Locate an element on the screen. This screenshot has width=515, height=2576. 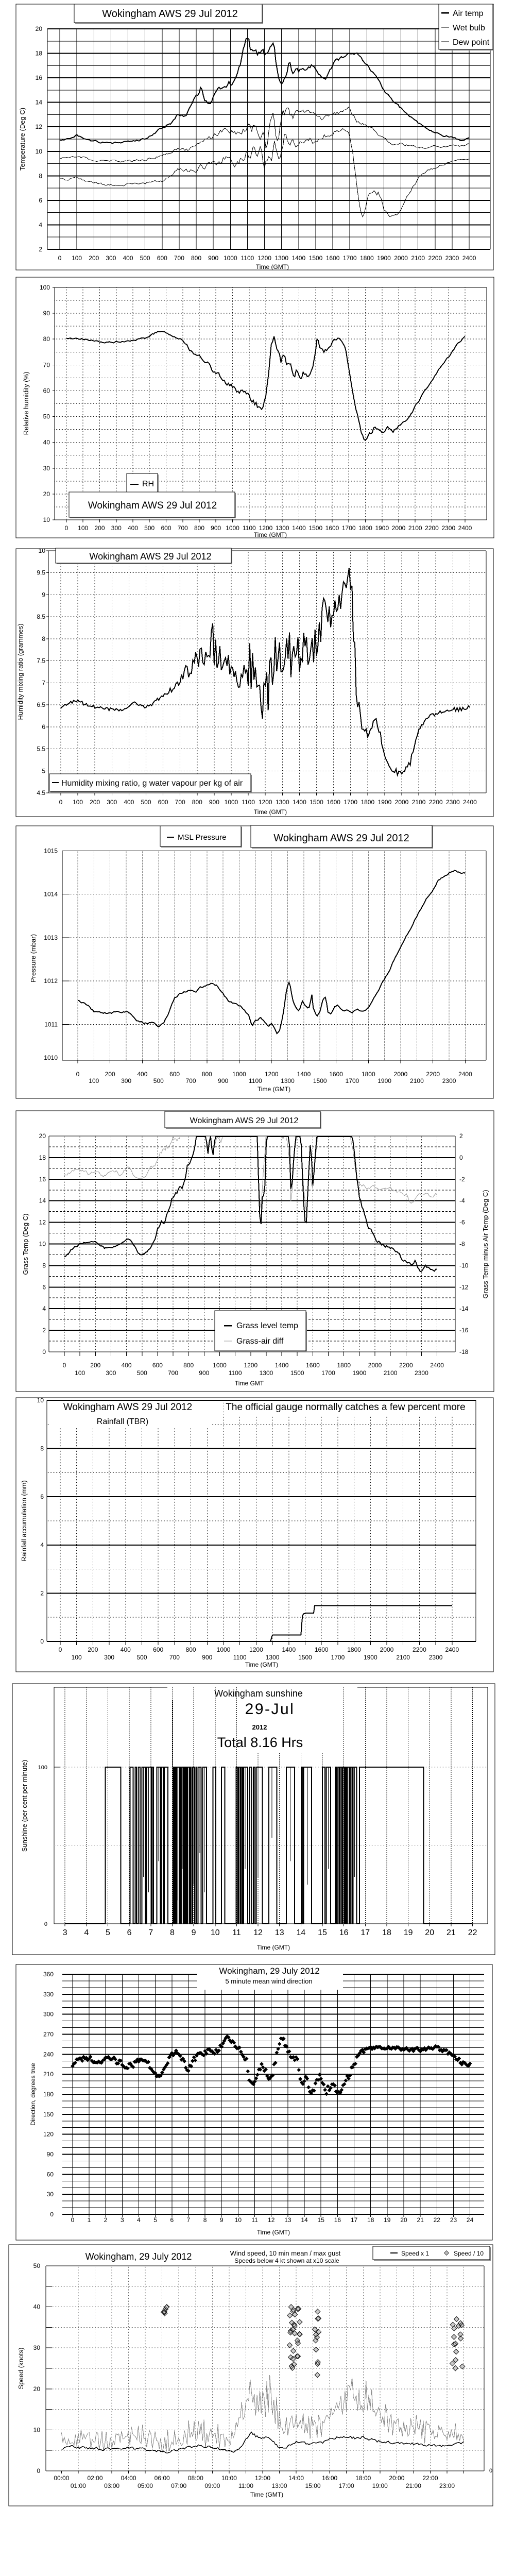
svg-text: Wet bulb is located at coordinates (469, 28).